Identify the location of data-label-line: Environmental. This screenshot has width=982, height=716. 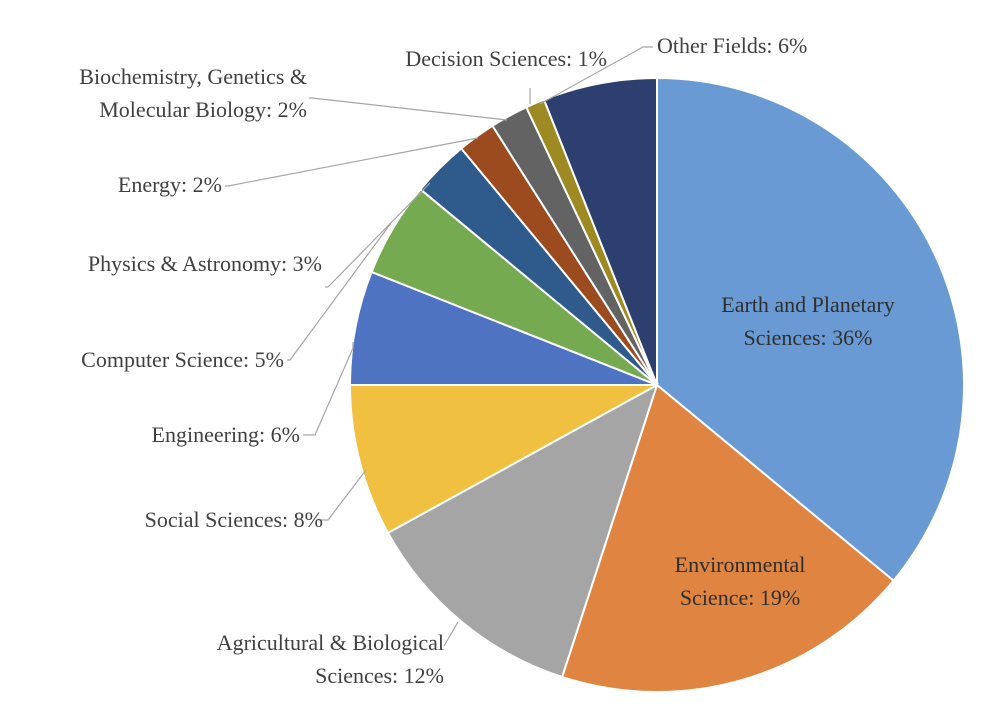
(740, 564).